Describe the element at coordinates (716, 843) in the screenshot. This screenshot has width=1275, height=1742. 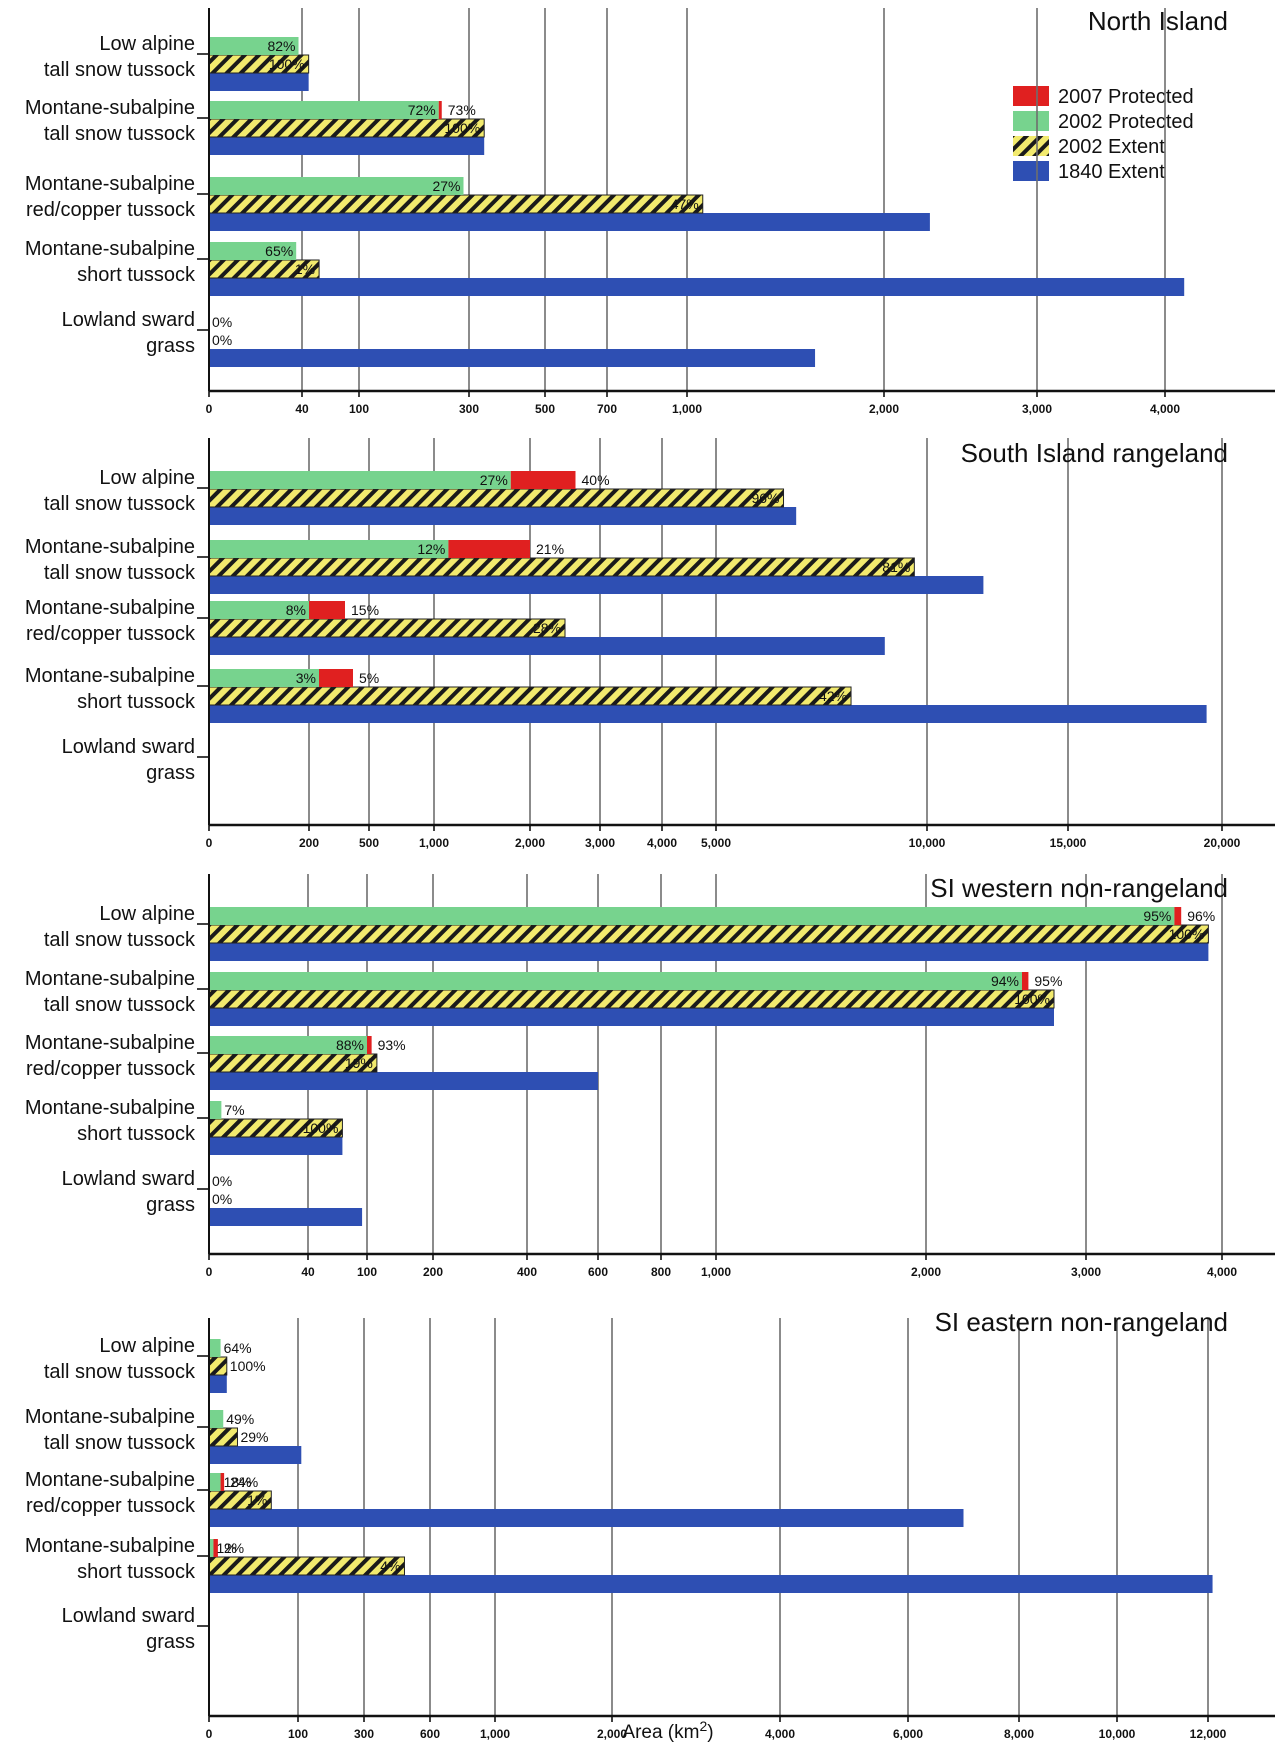
I see `x-tick-label: 5,000` at that location.